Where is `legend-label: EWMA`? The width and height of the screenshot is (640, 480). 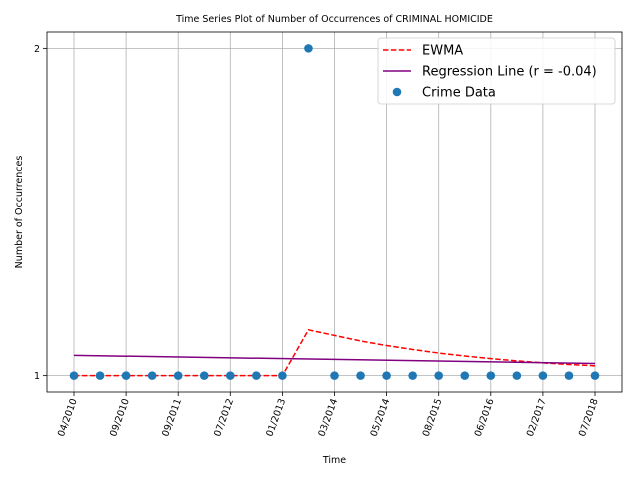 legend-label: EWMA is located at coordinates (442, 51).